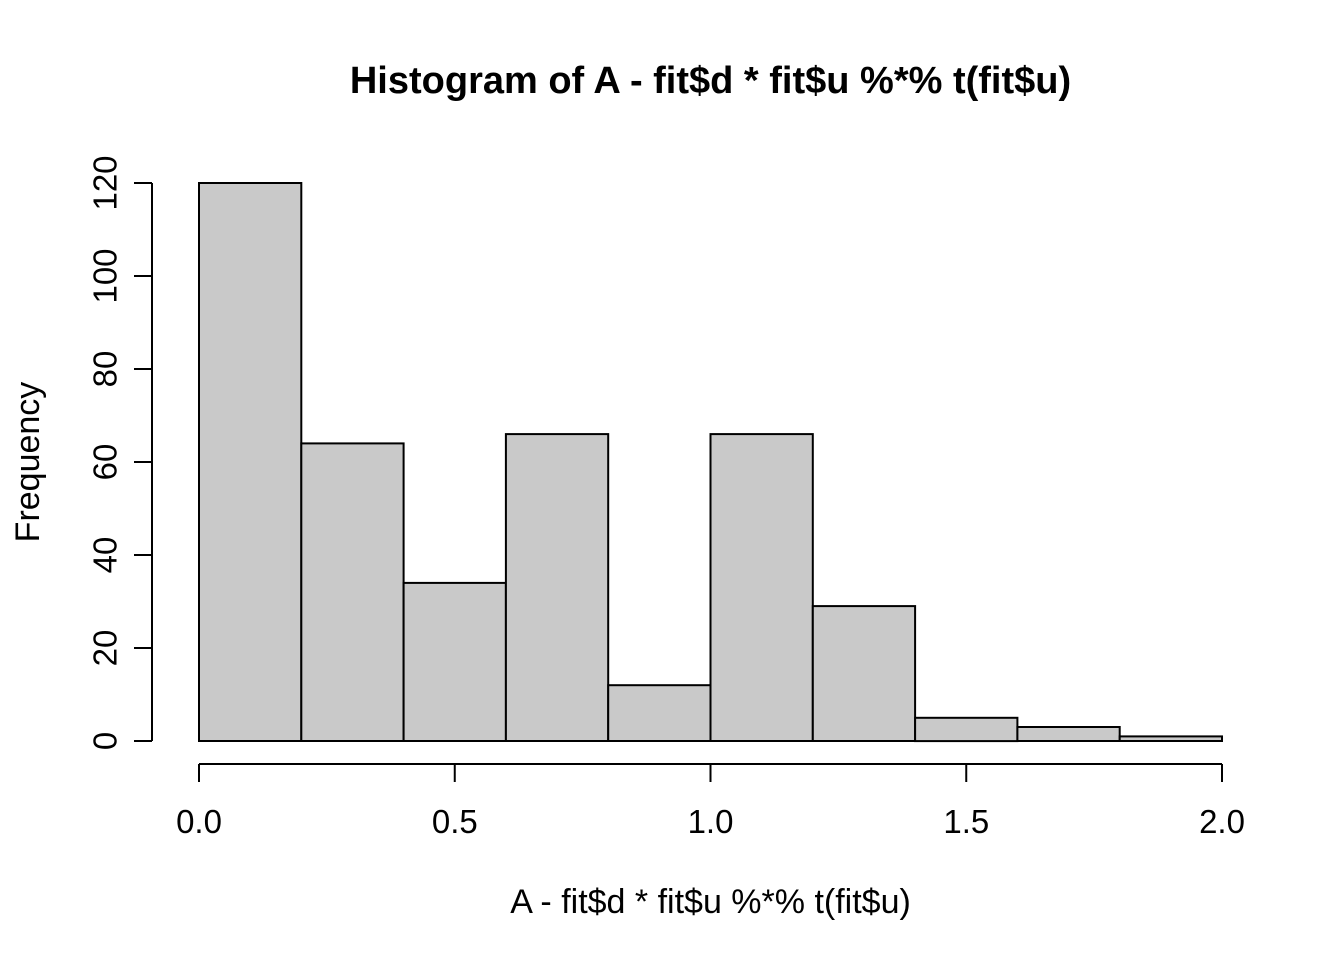 The width and height of the screenshot is (1344, 960). Describe the element at coordinates (1222, 821) in the screenshot. I see `x-tick-label: 2.0` at that location.